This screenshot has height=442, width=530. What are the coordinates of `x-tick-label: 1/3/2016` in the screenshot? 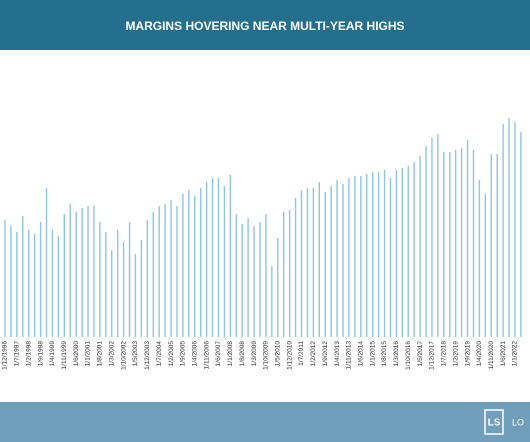 It's located at (396, 354).